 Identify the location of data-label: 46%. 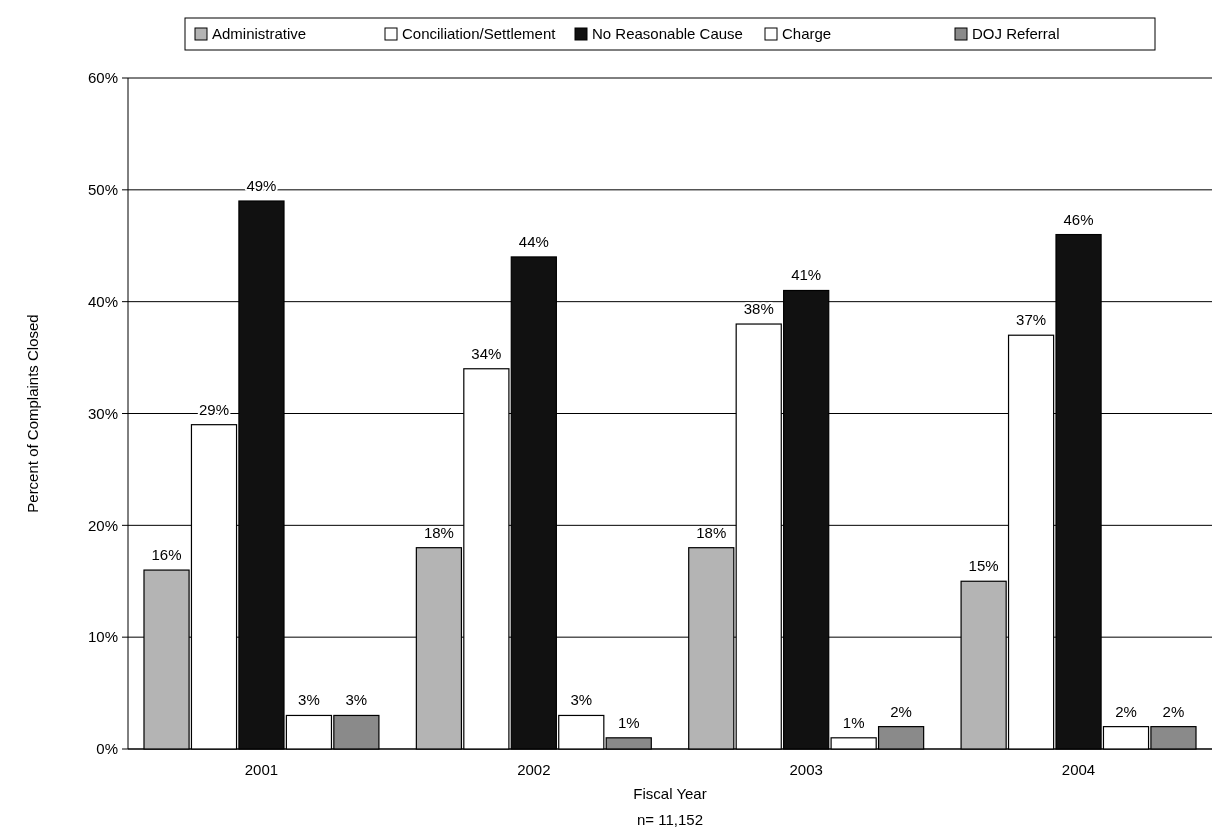
(1078, 219).